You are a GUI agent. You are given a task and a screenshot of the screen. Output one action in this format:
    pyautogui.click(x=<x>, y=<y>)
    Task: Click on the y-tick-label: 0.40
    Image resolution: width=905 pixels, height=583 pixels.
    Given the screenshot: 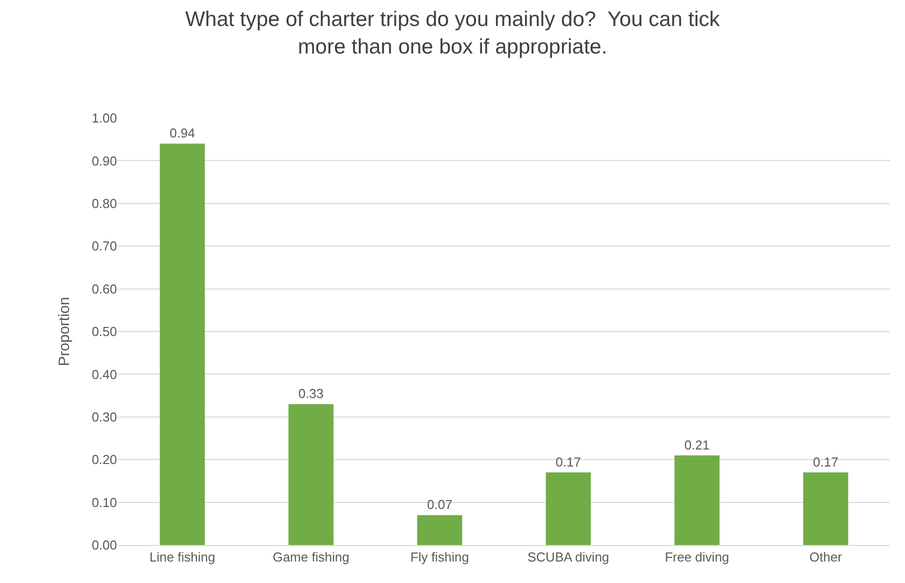 What is the action you would take?
    pyautogui.click(x=104, y=374)
    